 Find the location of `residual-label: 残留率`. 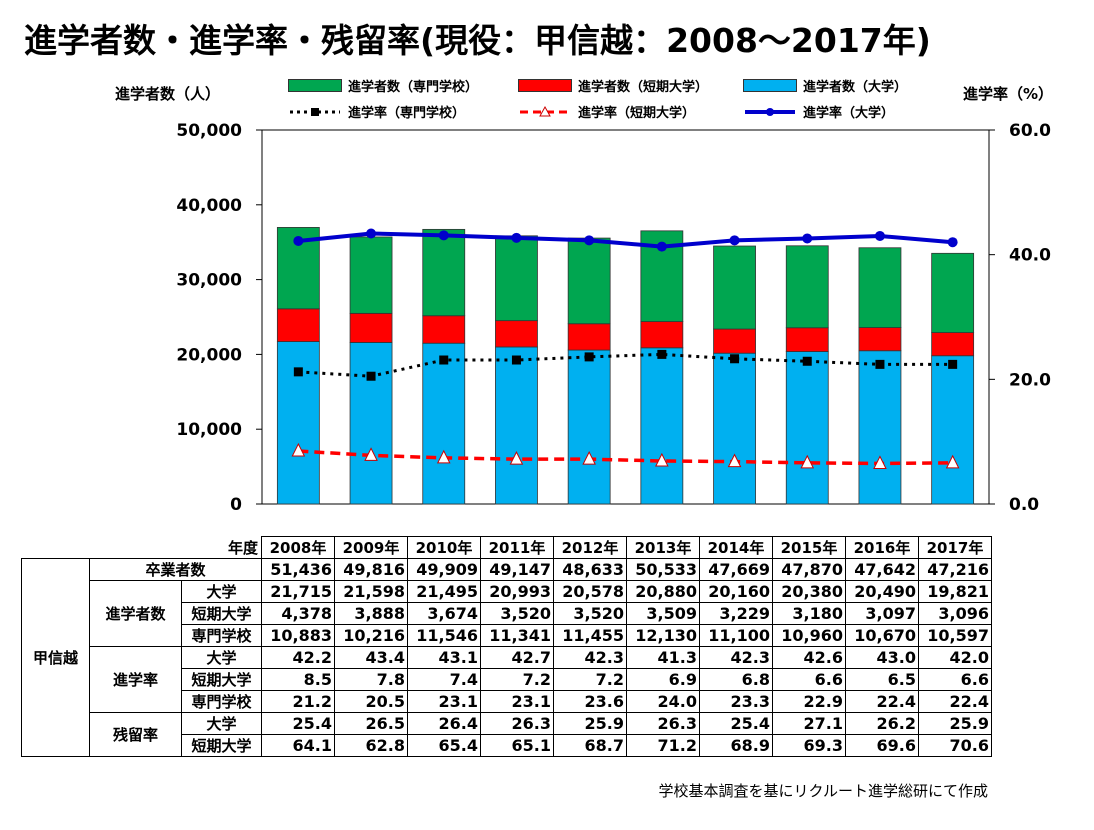

residual-label: 残留率 is located at coordinates (135, 734).